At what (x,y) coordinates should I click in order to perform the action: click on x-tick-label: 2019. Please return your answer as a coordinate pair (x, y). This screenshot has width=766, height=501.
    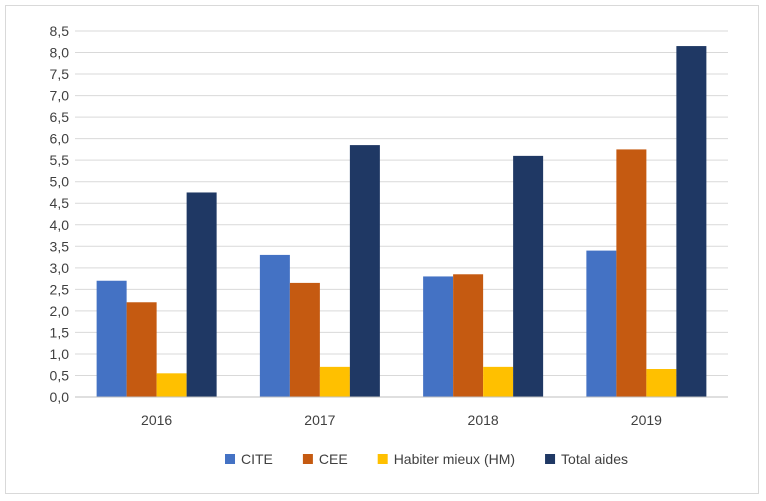
    Looking at the image, I should click on (646, 420).